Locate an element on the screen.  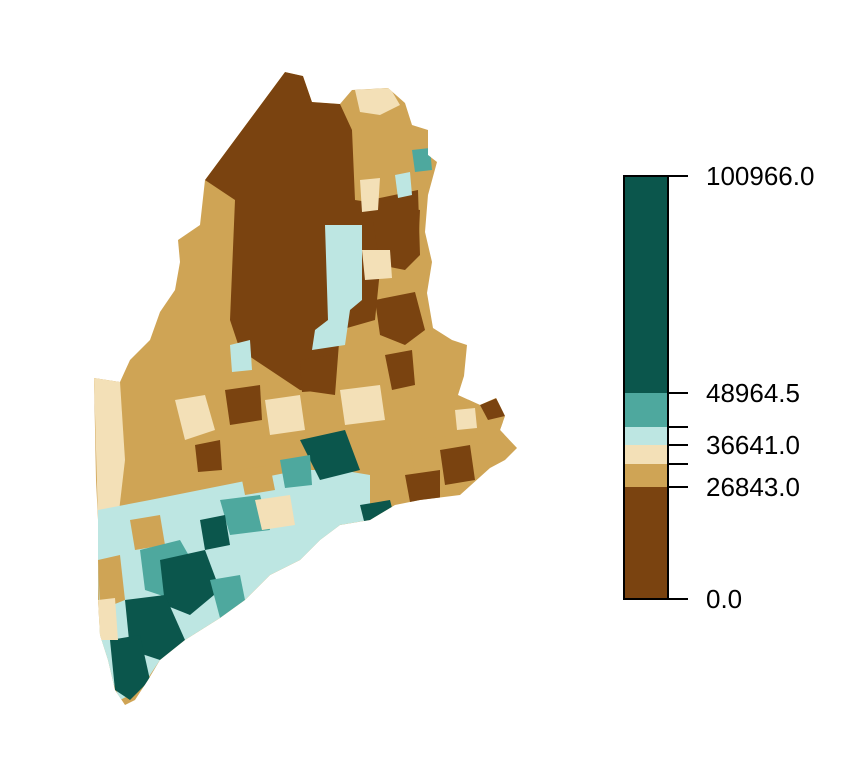
legend-labels: 100966.0 48964.5 36641.0 26843.0 0.0 is located at coordinates (760, 387).